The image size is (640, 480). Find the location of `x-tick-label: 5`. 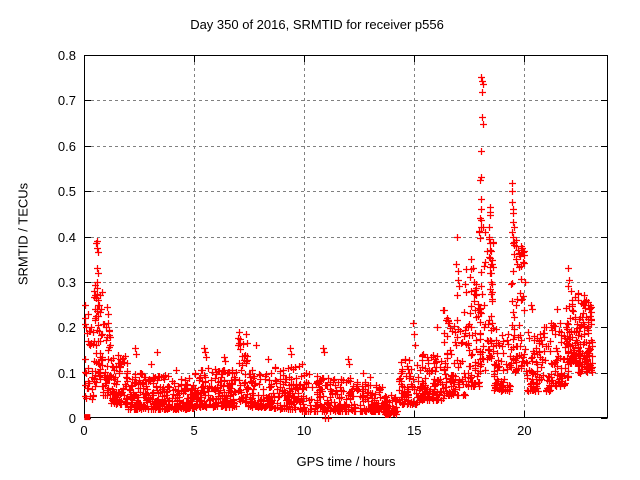

x-tick-label: 5 is located at coordinates (194, 430).